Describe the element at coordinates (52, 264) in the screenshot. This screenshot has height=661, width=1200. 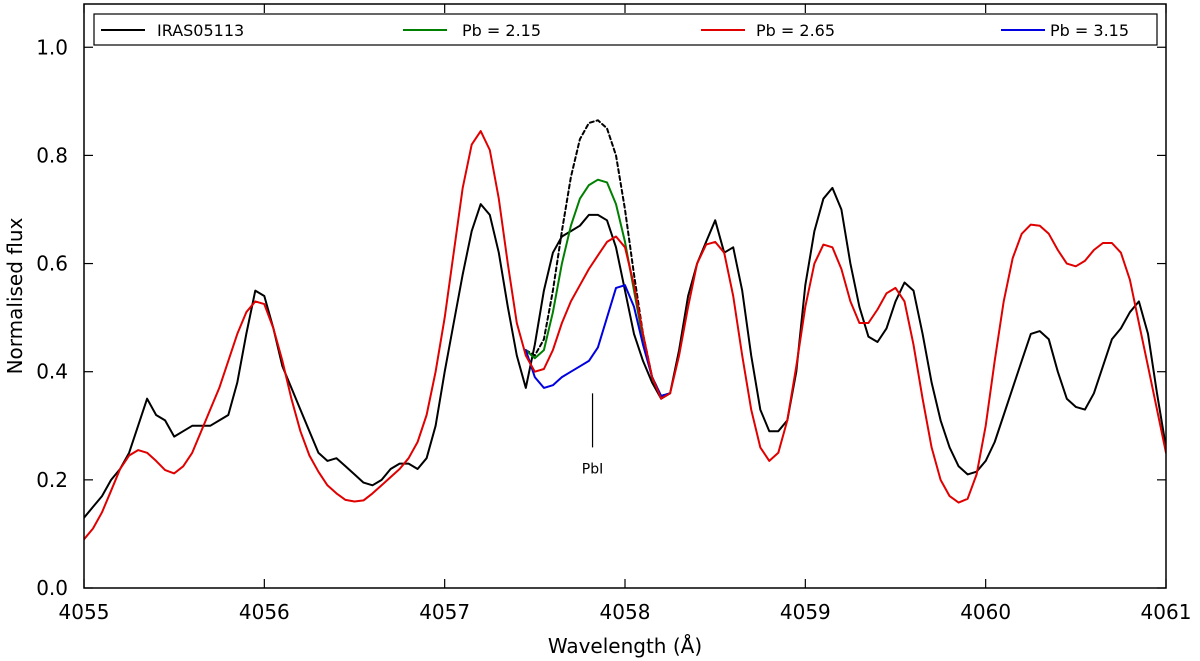
I see `y-tick-label: 0.6` at that location.